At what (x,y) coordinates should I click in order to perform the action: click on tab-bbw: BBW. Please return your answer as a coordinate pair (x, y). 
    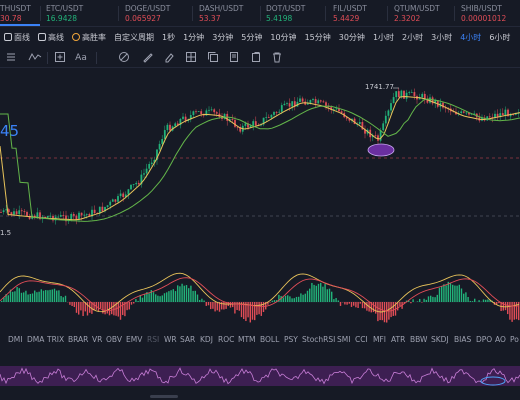
    Looking at the image, I should click on (419, 339).